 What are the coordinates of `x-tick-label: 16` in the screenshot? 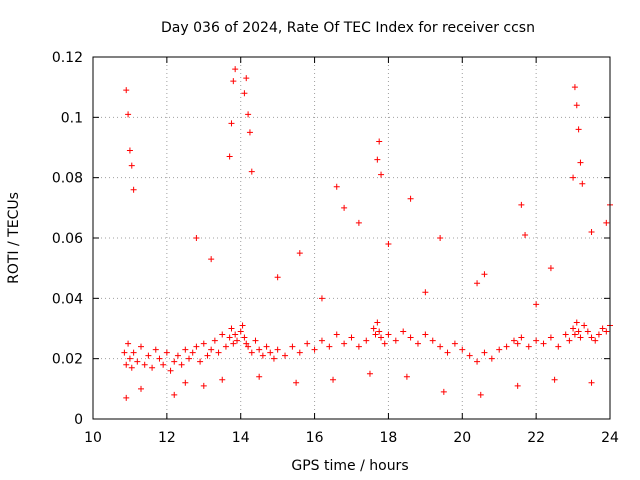 It's located at (315, 438).